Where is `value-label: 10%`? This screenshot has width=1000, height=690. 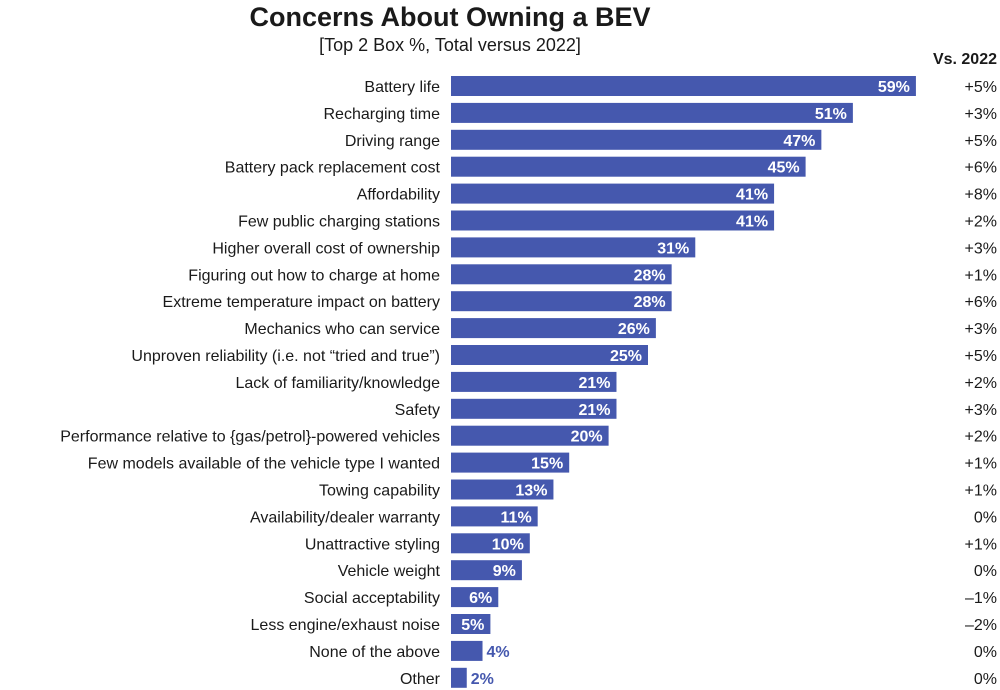 value-label: 10% is located at coordinates (508, 544).